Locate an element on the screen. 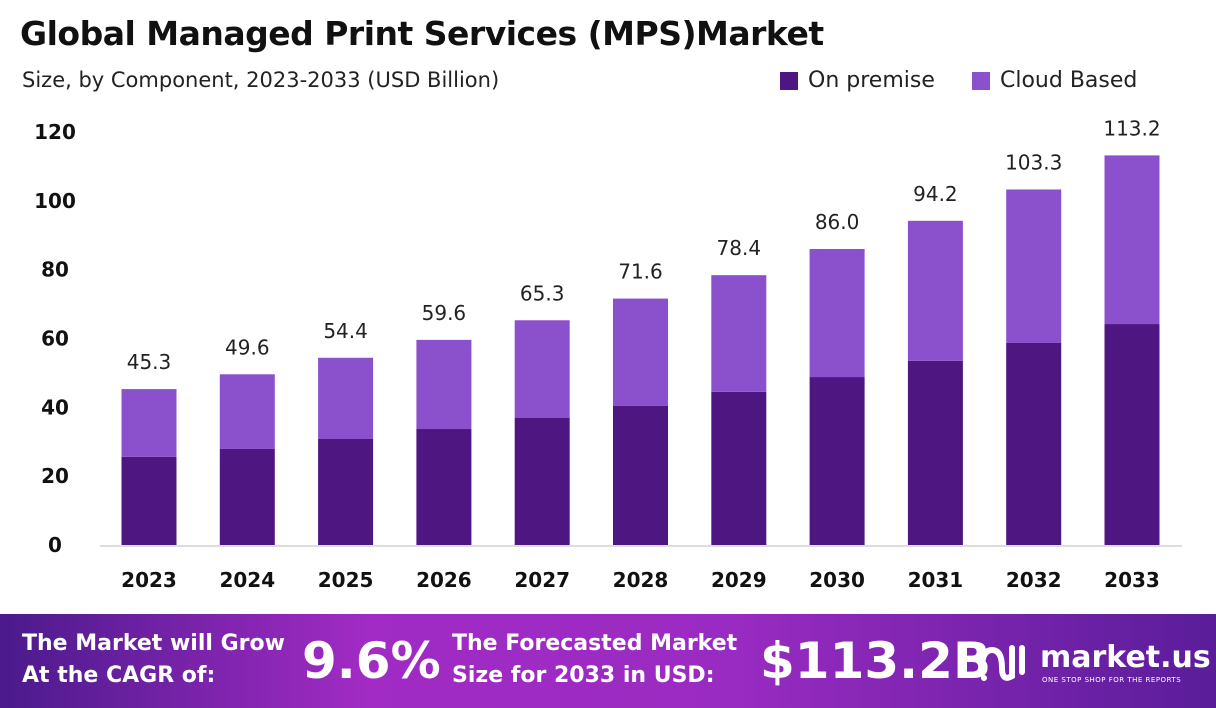 The height and width of the screenshot is (708, 1216). logo-text: market.us is located at coordinates (1125, 657).